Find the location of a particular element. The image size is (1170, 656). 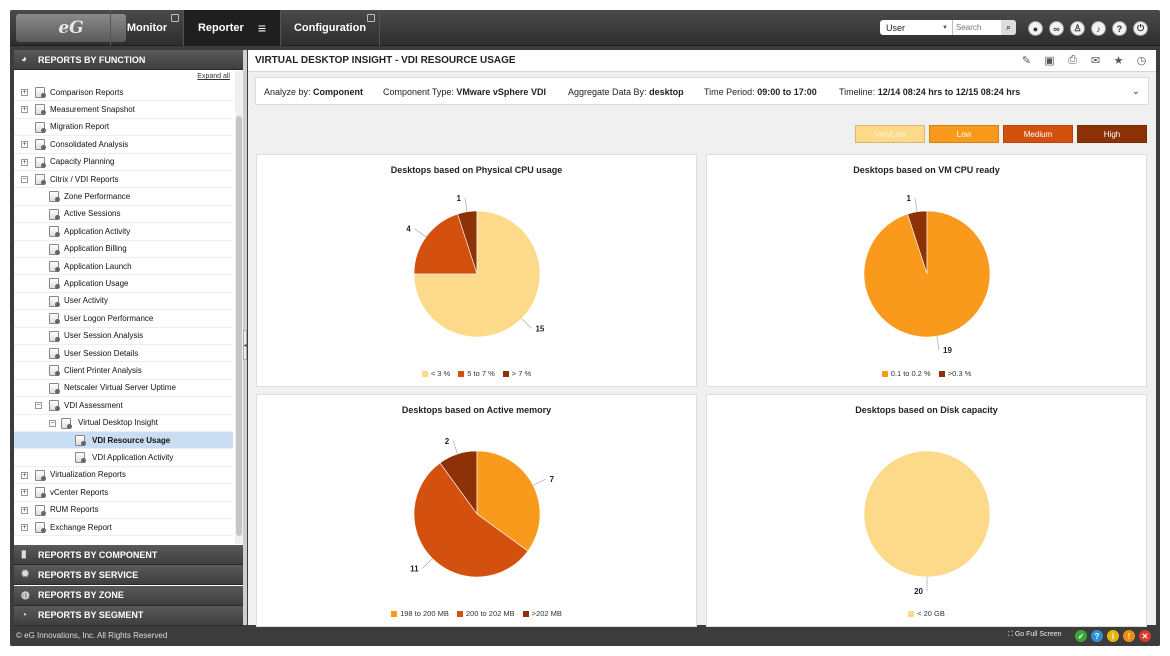

user-icon: ♙ is located at coordinates (1077, 28).